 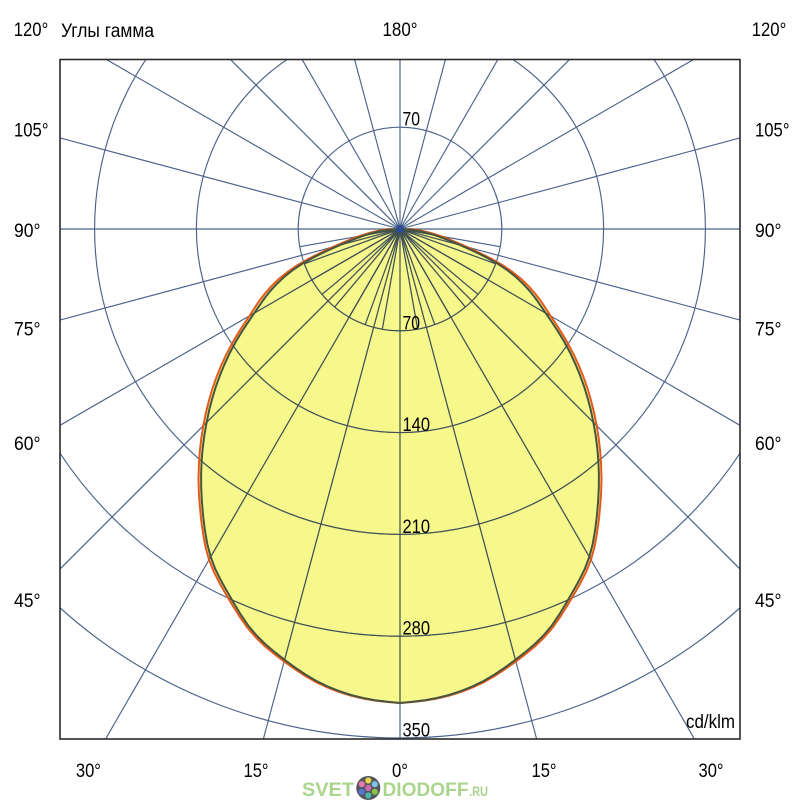 I want to click on svg-text: 210, so click(x=417, y=527).